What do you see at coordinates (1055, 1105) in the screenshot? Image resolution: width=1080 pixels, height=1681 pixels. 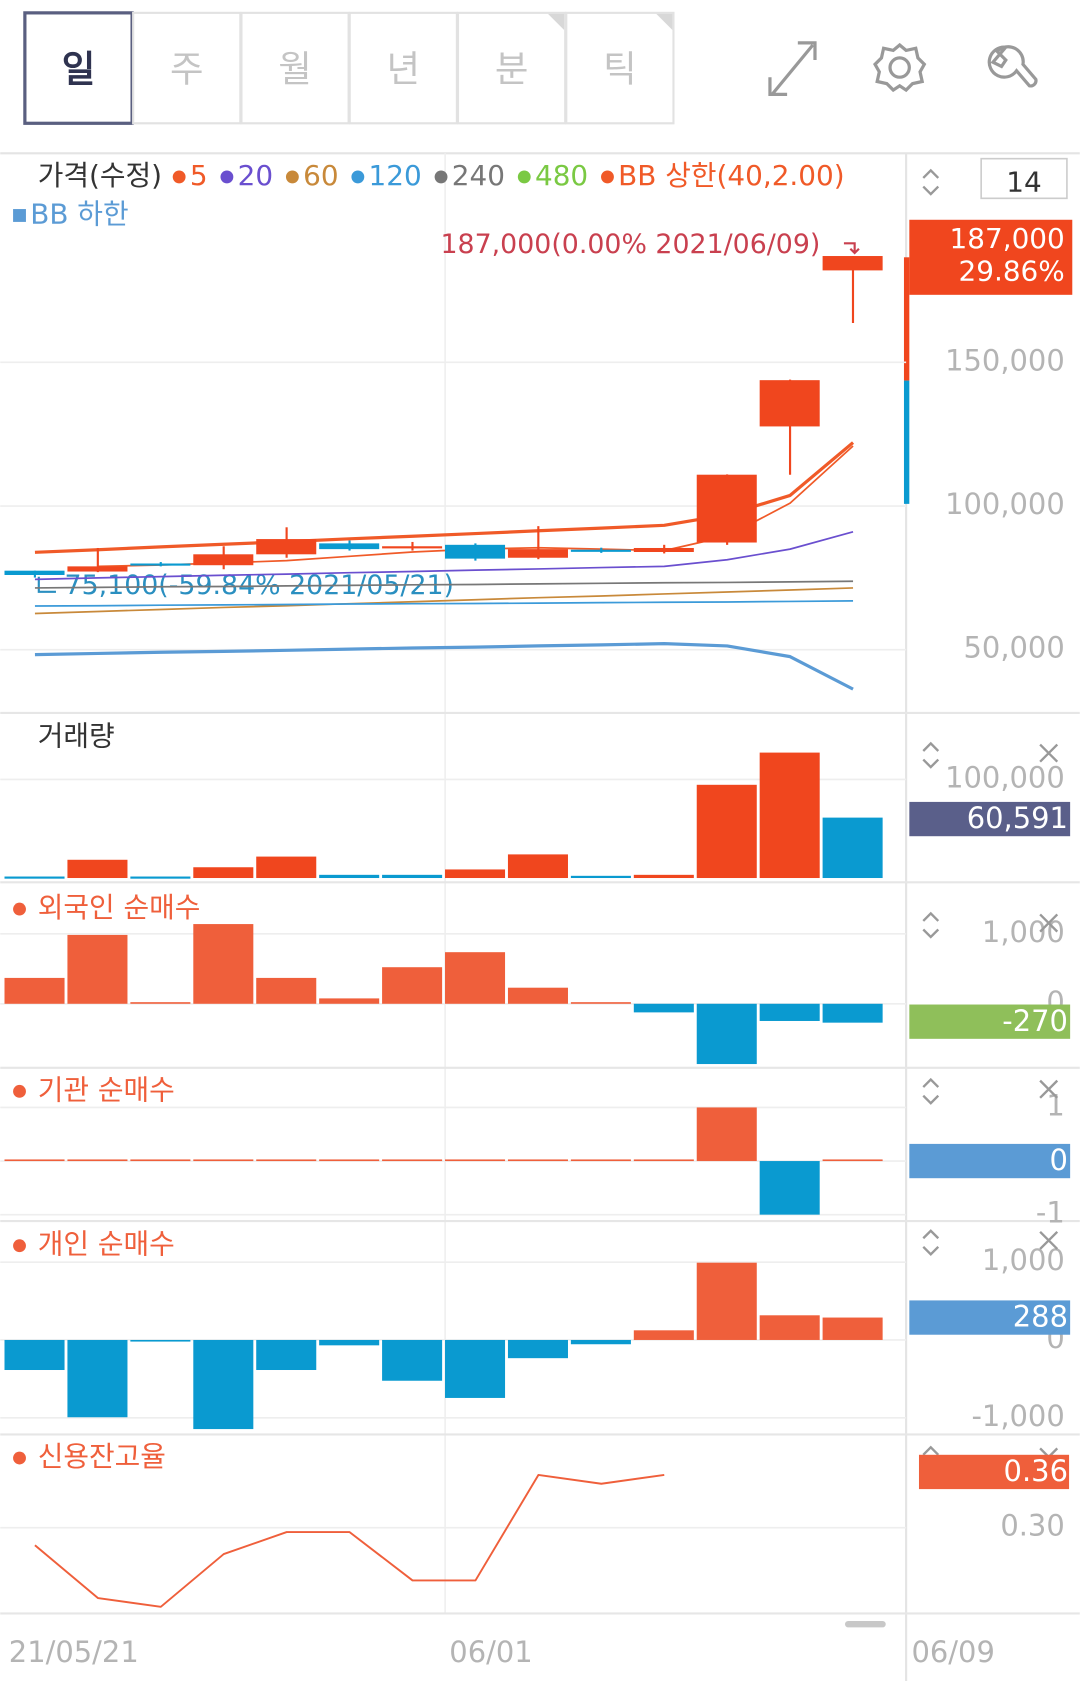 I see `y-tick-label: 1` at bounding box center [1055, 1105].